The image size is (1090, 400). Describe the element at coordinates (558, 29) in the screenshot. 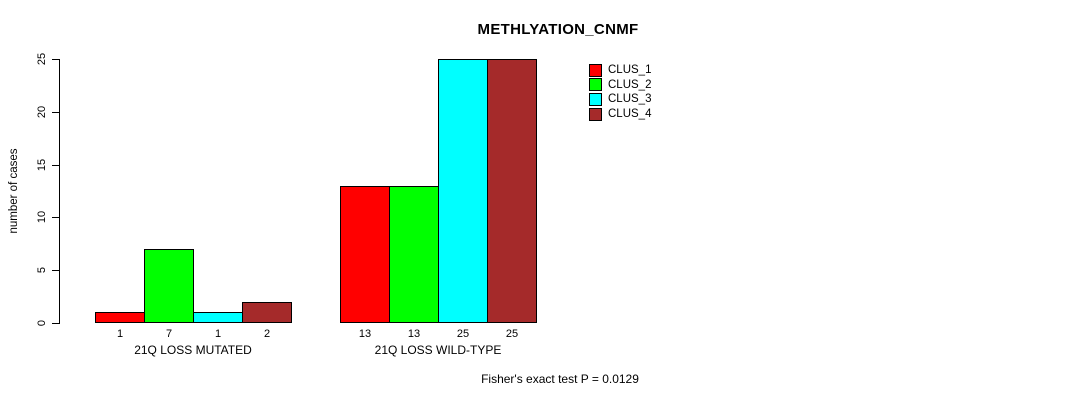

I see `chart-title: METHLYATION_CNMF` at that location.